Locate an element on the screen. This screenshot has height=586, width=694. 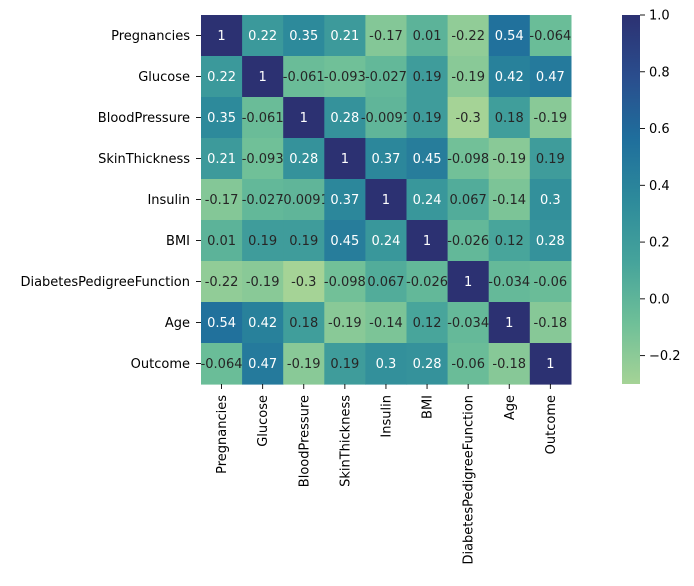
column-label: Pregnancies is located at coordinates (222, 434).